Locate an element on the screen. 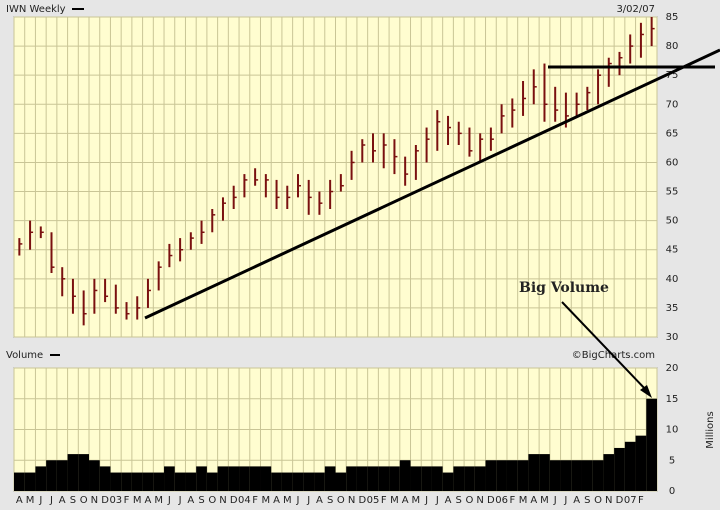 The image size is (720, 510). y-tick-label: 75 is located at coordinates (672, 75).